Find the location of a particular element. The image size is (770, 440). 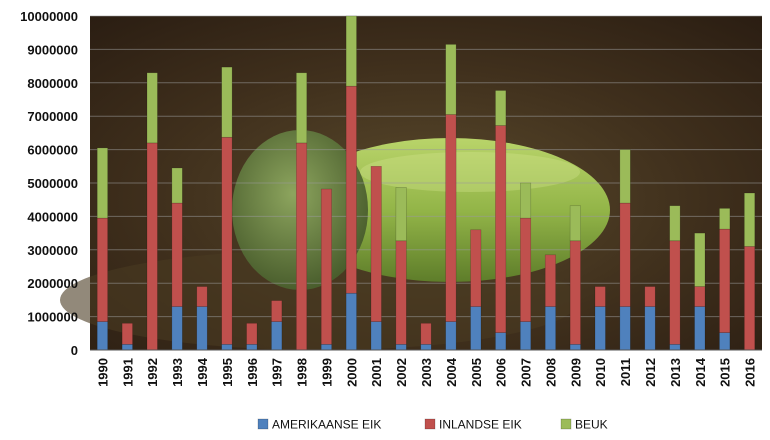

x-tick-label: 1993 is located at coordinates (177, 372).